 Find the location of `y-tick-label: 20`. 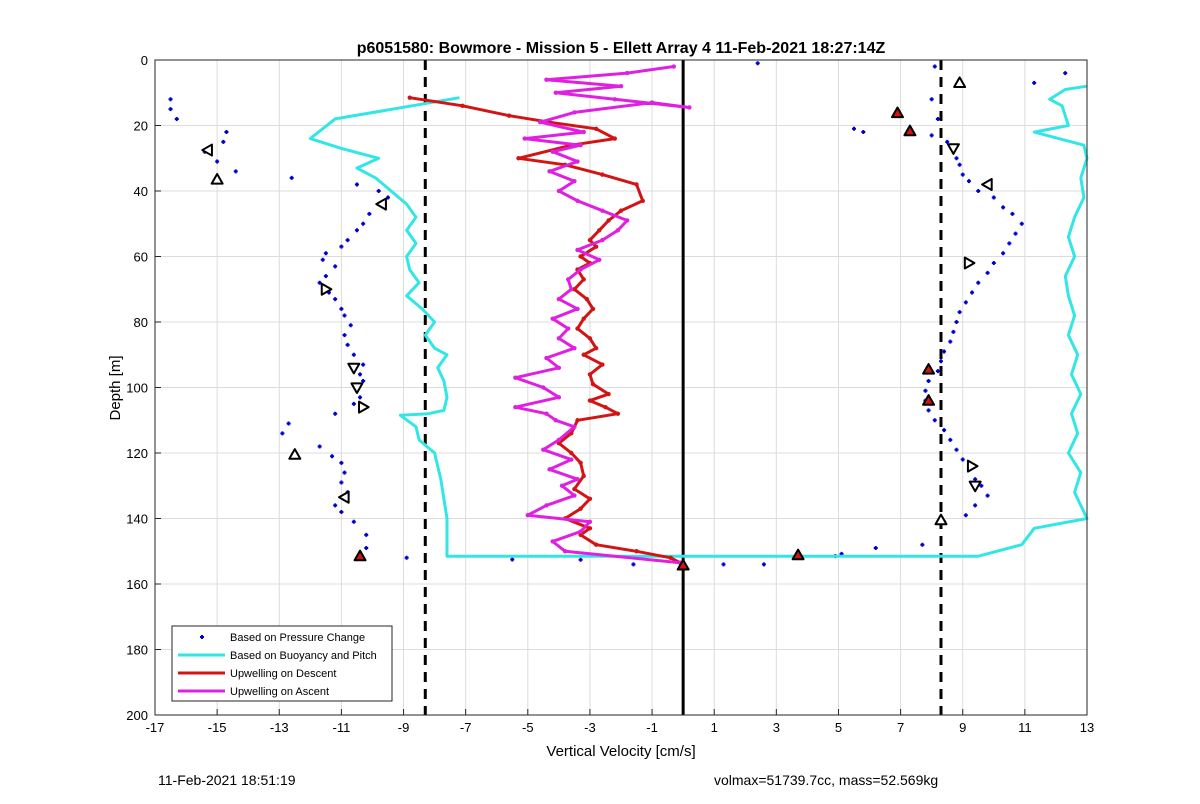

y-tick-label: 20 is located at coordinates (141, 126).